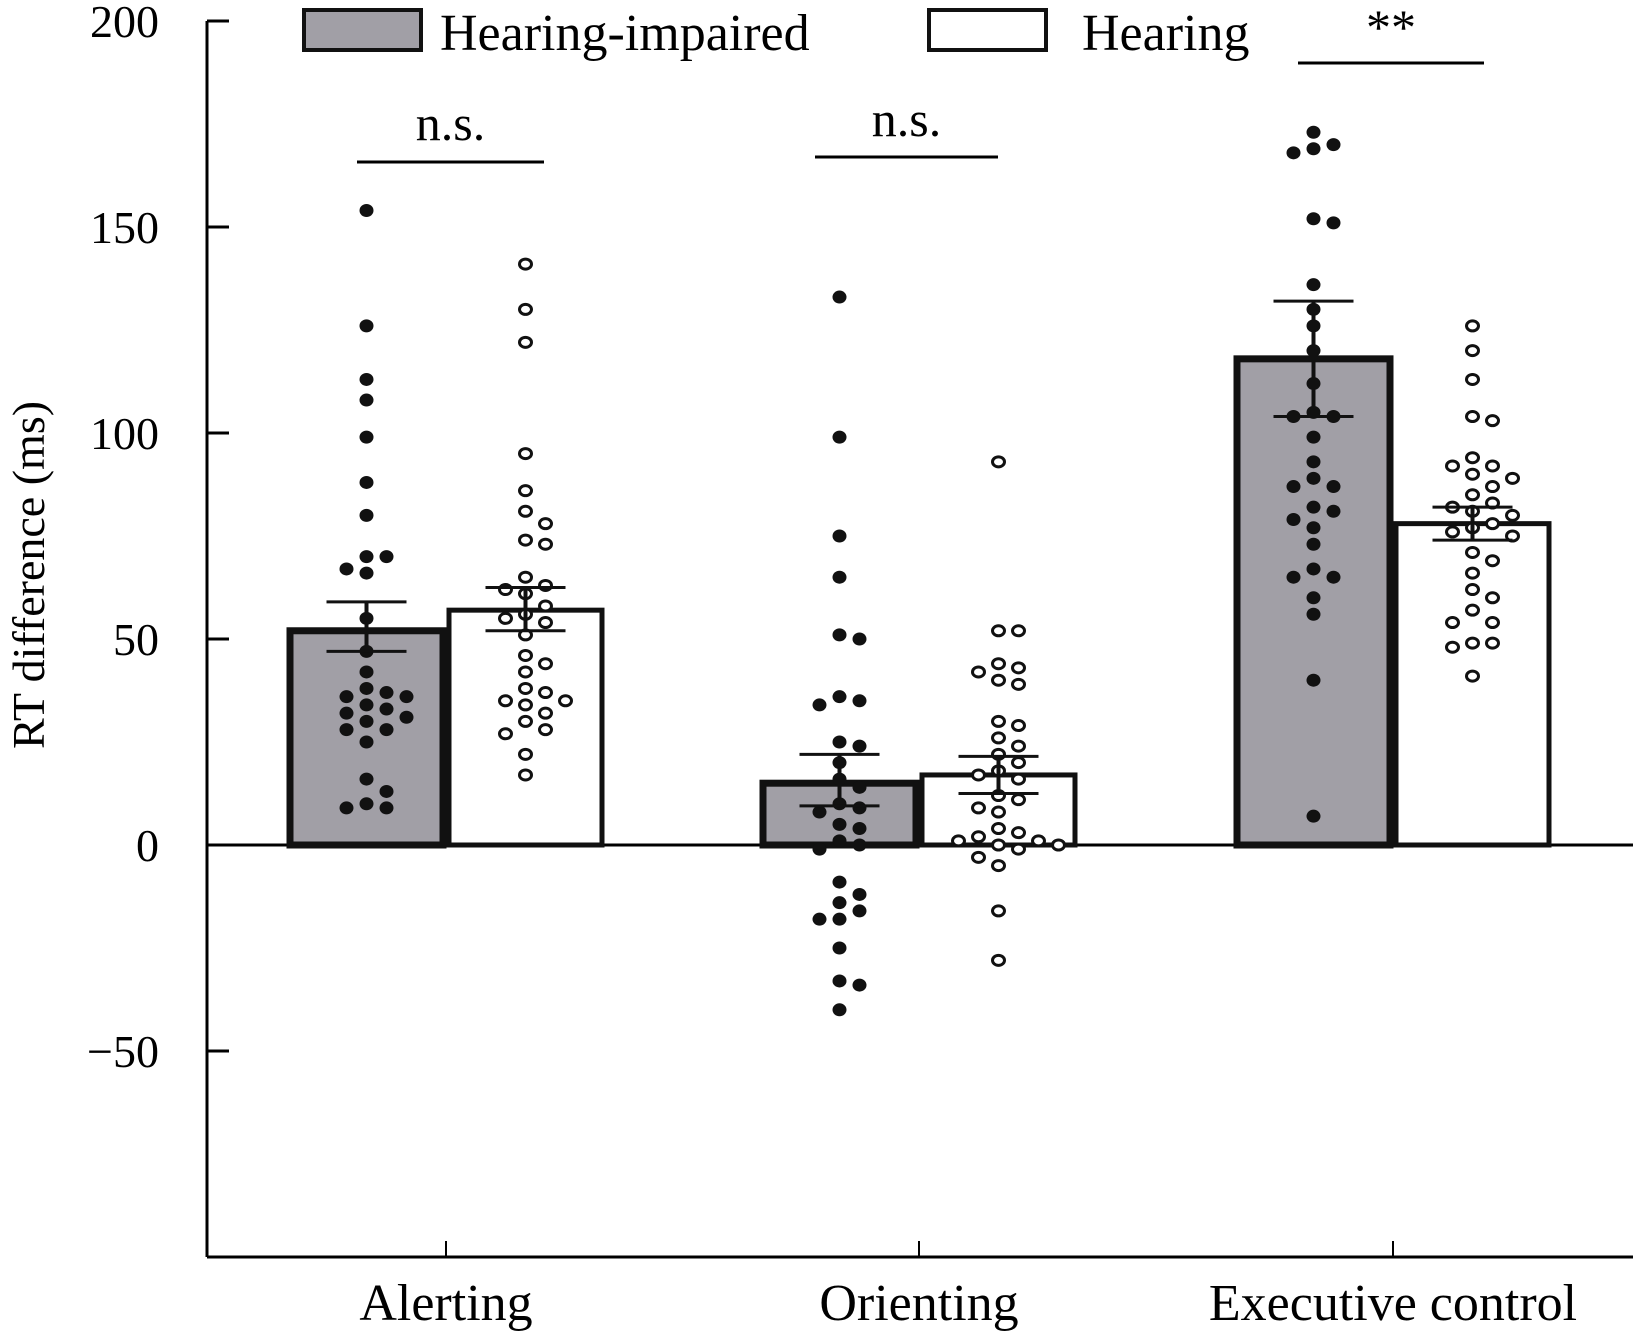 The height and width of the screenshot is (1335, 1633). I want to click on x-tick-label: Executive control, so click(1393, 1303).